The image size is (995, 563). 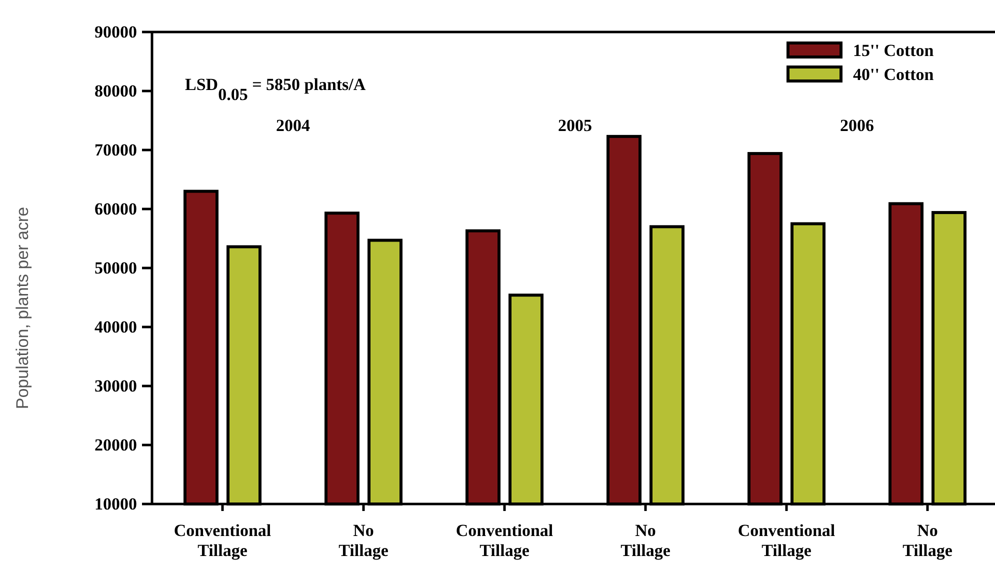 I want to click on y-tick-label: 30000, so click(x=115, y=386).